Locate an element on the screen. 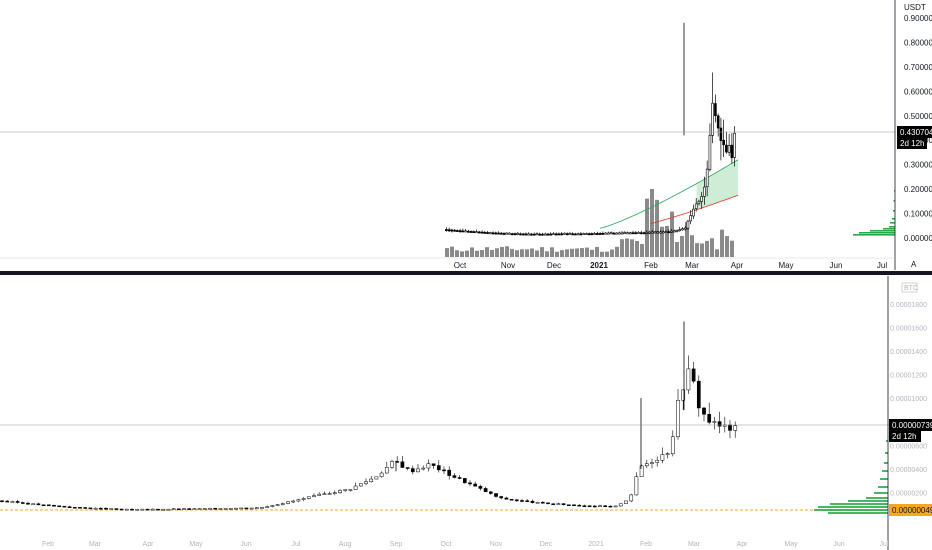  btc-unit-box is located at coordinates (909, 287).